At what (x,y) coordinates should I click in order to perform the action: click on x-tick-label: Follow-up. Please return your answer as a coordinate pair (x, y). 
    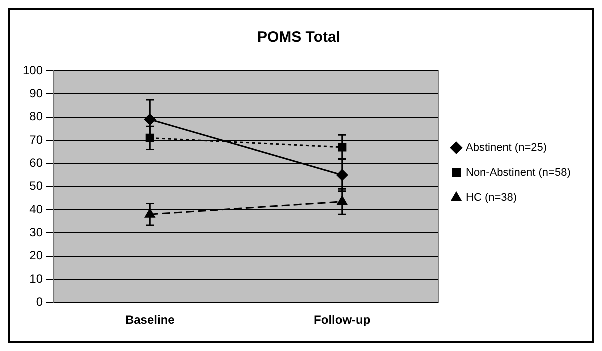
    Looking at the image, I should click on (342, 320).